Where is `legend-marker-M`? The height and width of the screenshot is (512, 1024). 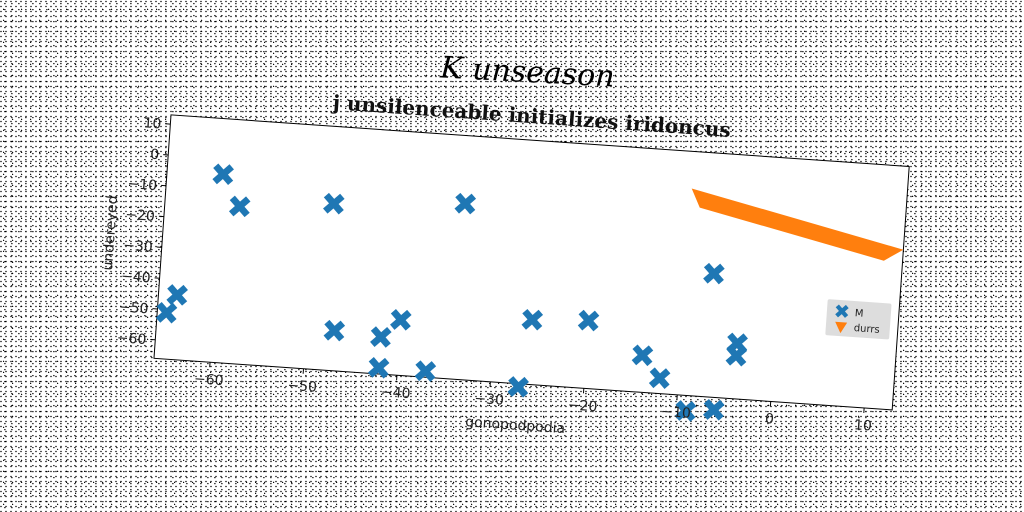
legend-marker-M is located at coordinates (842, 311).